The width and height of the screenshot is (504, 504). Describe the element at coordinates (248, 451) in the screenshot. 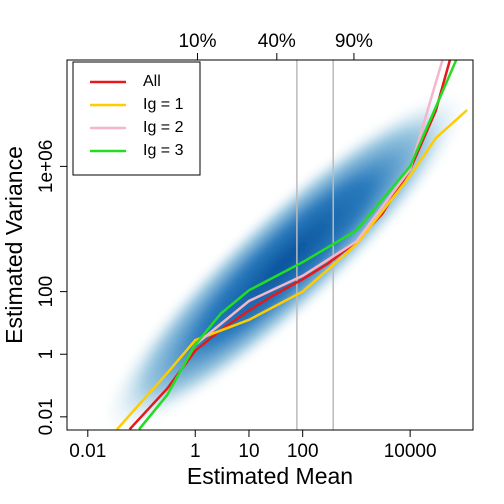

I see `x-tick-label: 10` at that location.